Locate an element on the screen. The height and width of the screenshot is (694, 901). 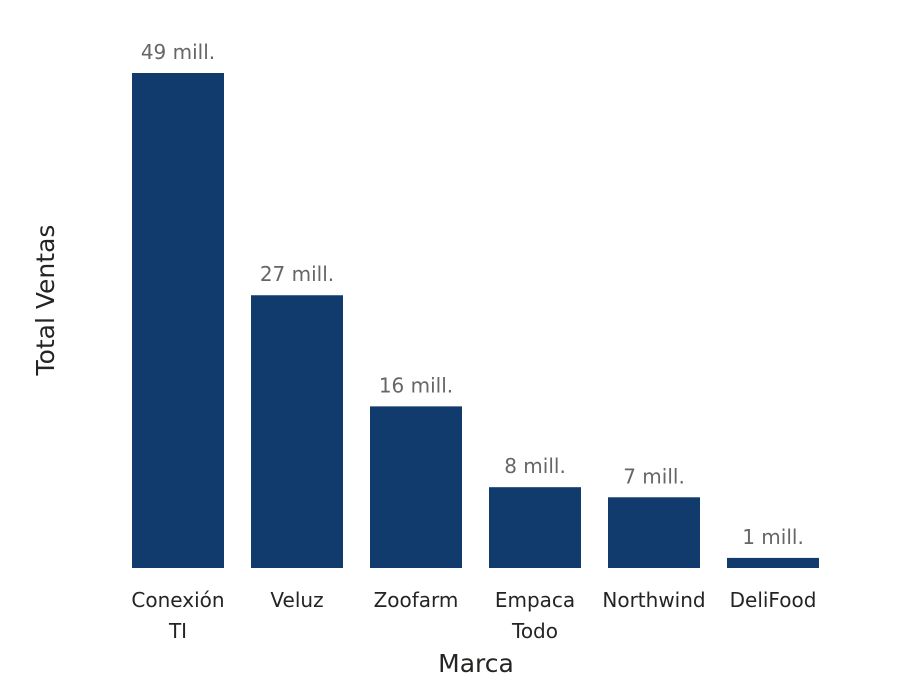
data-label-5: 1 mill. is located at coordinates (773, 537).